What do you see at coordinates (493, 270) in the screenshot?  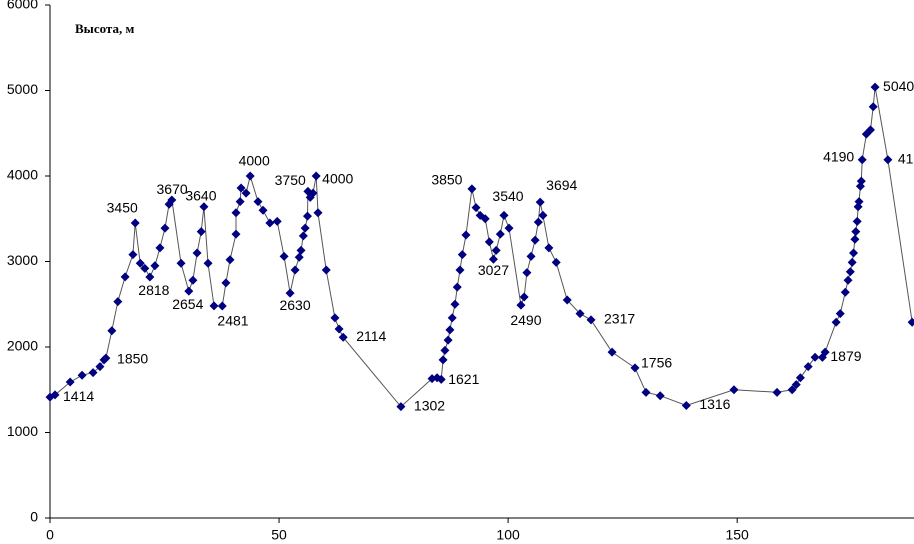 I see `data-label: 3027` at bounding box center [493, 270].